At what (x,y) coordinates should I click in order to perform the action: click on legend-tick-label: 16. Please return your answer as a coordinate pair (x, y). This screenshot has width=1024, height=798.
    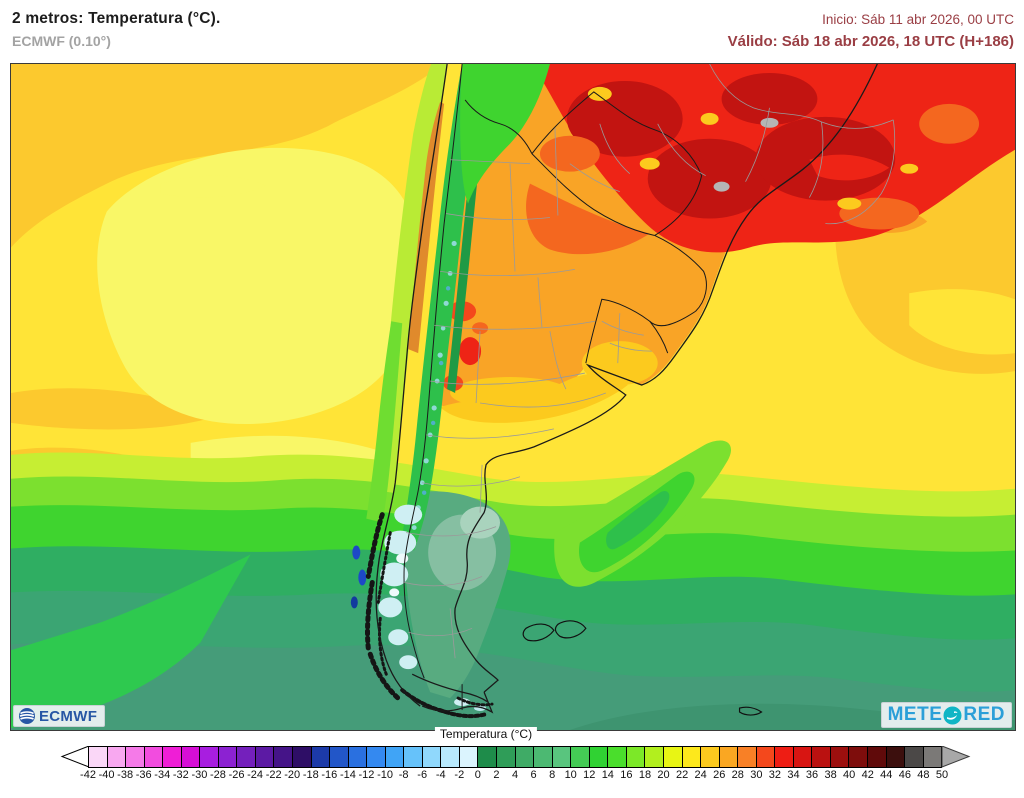
    Looking at the image, I should click on (626, 775).